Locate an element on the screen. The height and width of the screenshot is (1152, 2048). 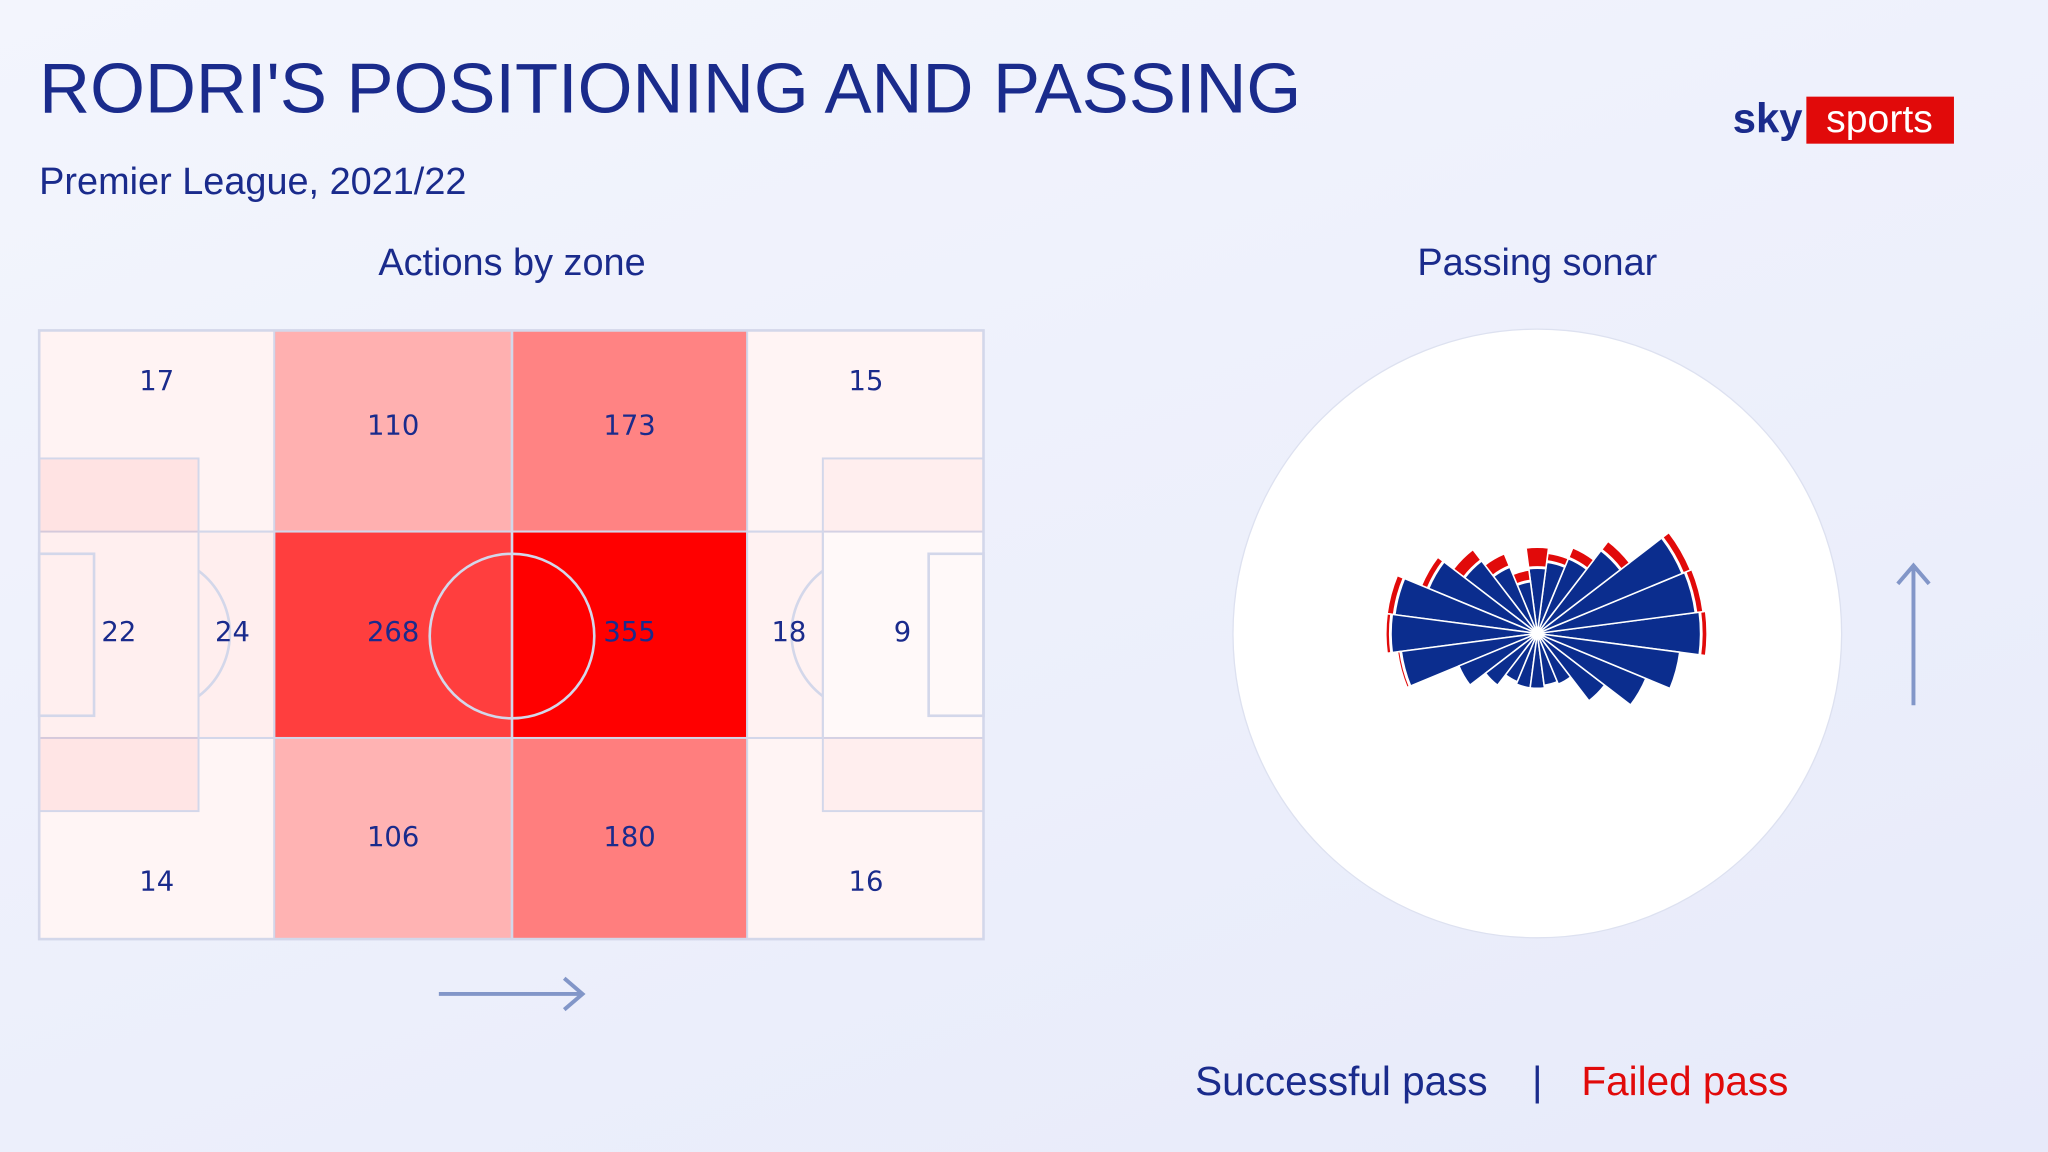
logo-sky: sky is located at coordinates (1768, 118).